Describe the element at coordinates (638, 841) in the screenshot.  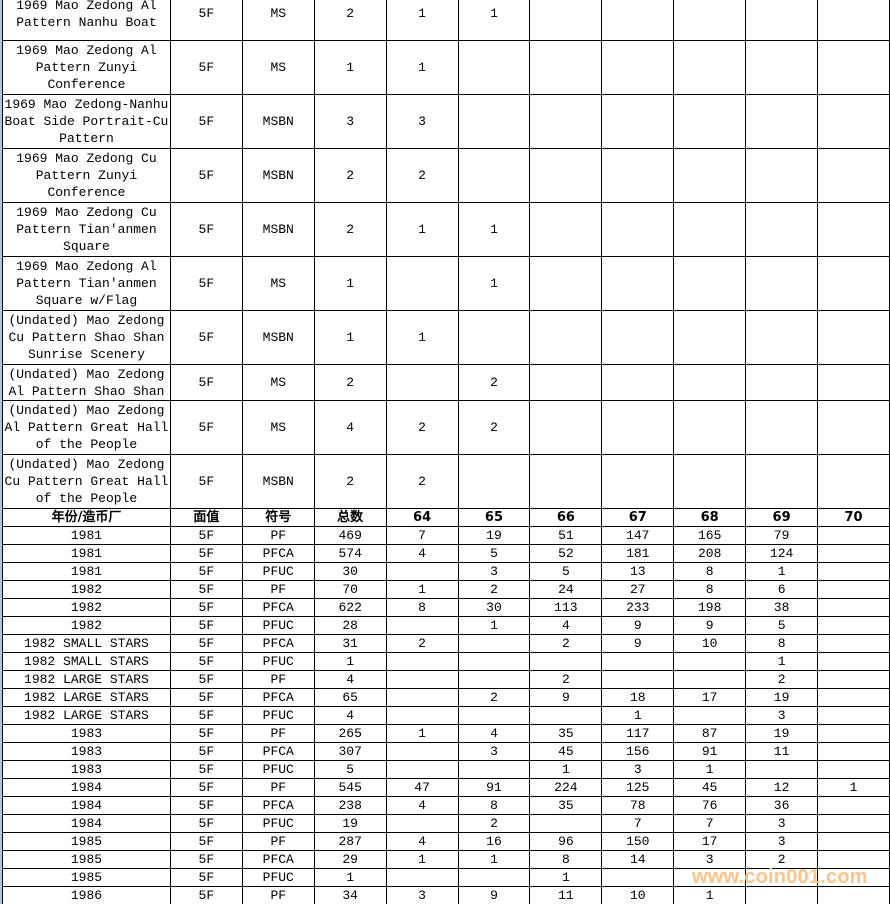
I see `cell-grade-67: 150` at that location.